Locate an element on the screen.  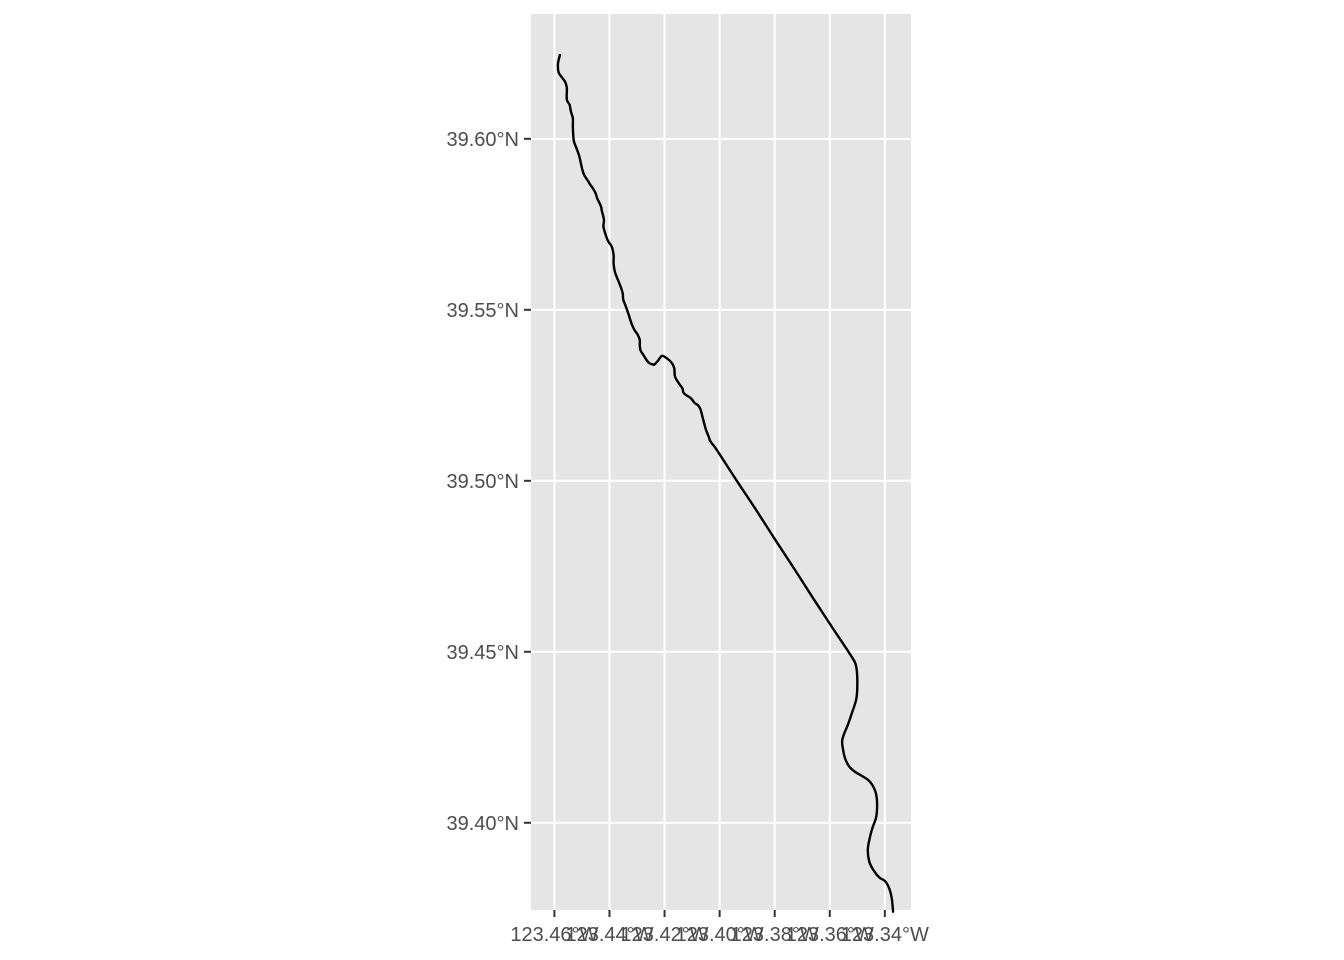
y-tick-label: 39.40°N is located at coordinates (483, 824).